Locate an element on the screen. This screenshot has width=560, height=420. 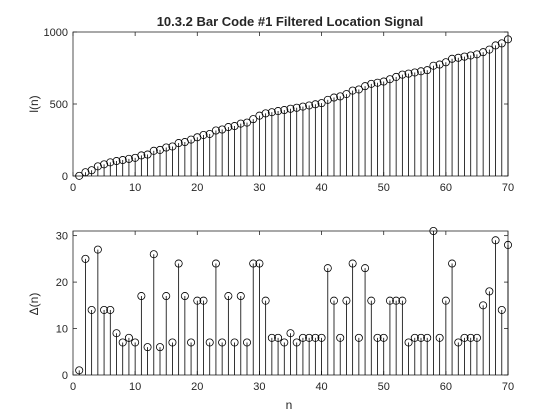
top-x-tick-label: 50 is located at coordinates (384, 188).